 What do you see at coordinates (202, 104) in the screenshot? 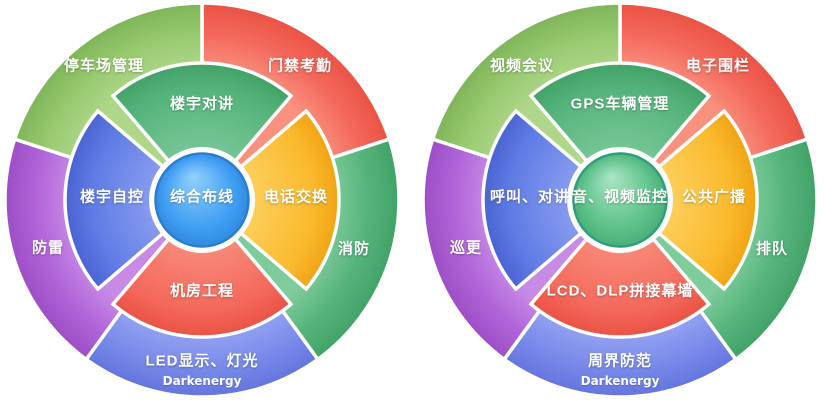
I see `inner-segment-label: 楼宇对讲` at bounding box center [202, 104].